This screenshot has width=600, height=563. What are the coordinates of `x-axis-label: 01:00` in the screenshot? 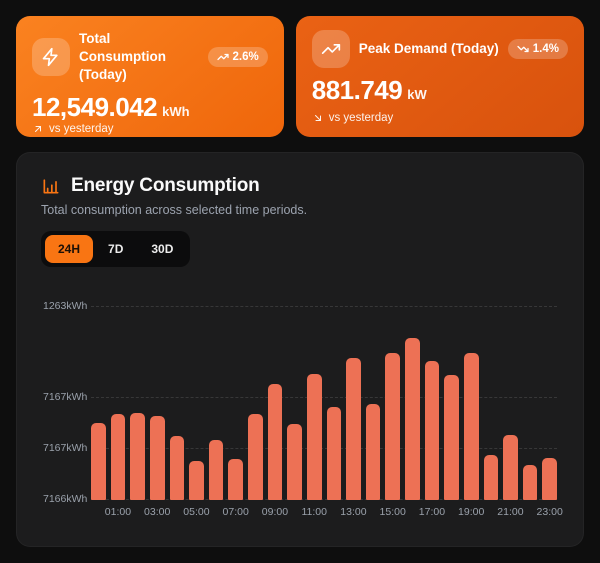 It's located at (118, 512).